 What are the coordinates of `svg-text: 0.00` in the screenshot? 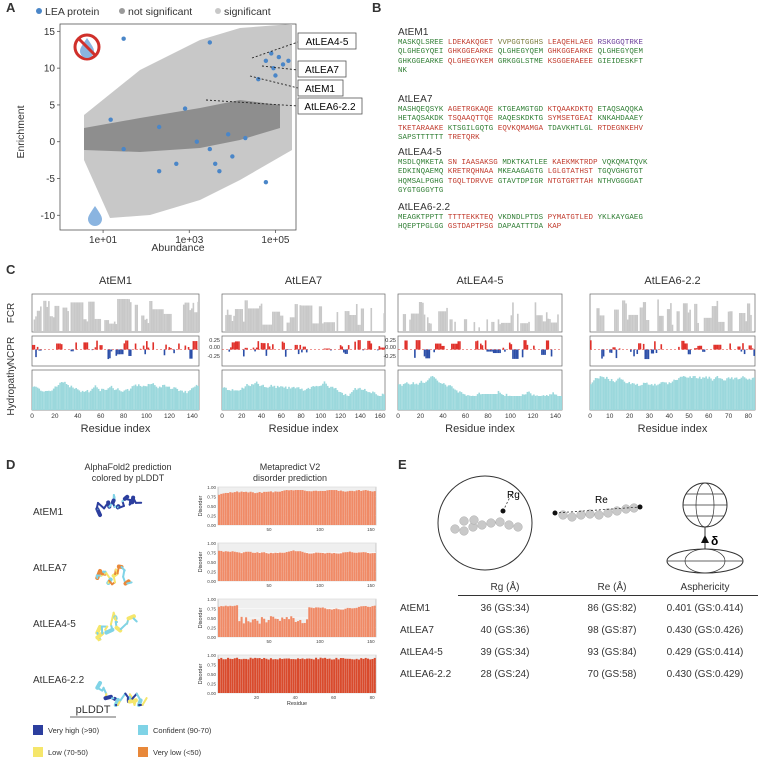 It's located at (214, 348).